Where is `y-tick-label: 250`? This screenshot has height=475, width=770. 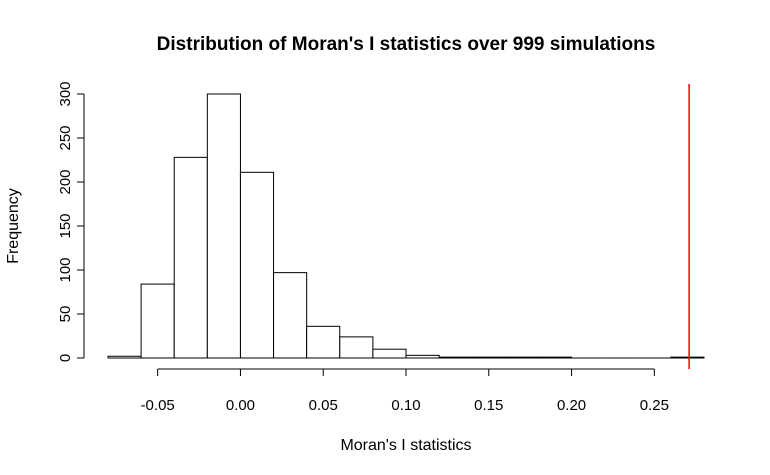 y-tick-label: 250 is located at coordinates (65, 137).